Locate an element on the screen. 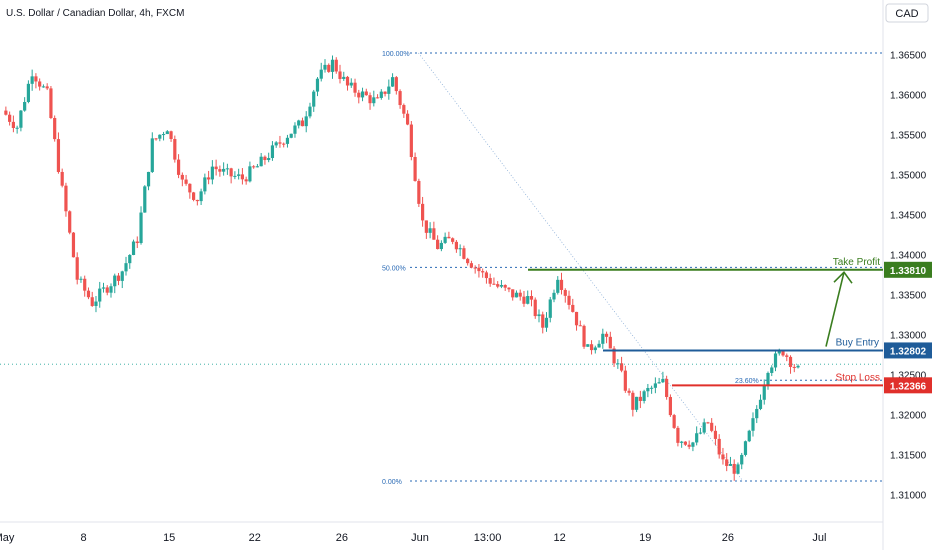  time-axis: May 8 15 22 26 Jun 13:00 12 19 26 Jul is located at coordinates (441, 532).